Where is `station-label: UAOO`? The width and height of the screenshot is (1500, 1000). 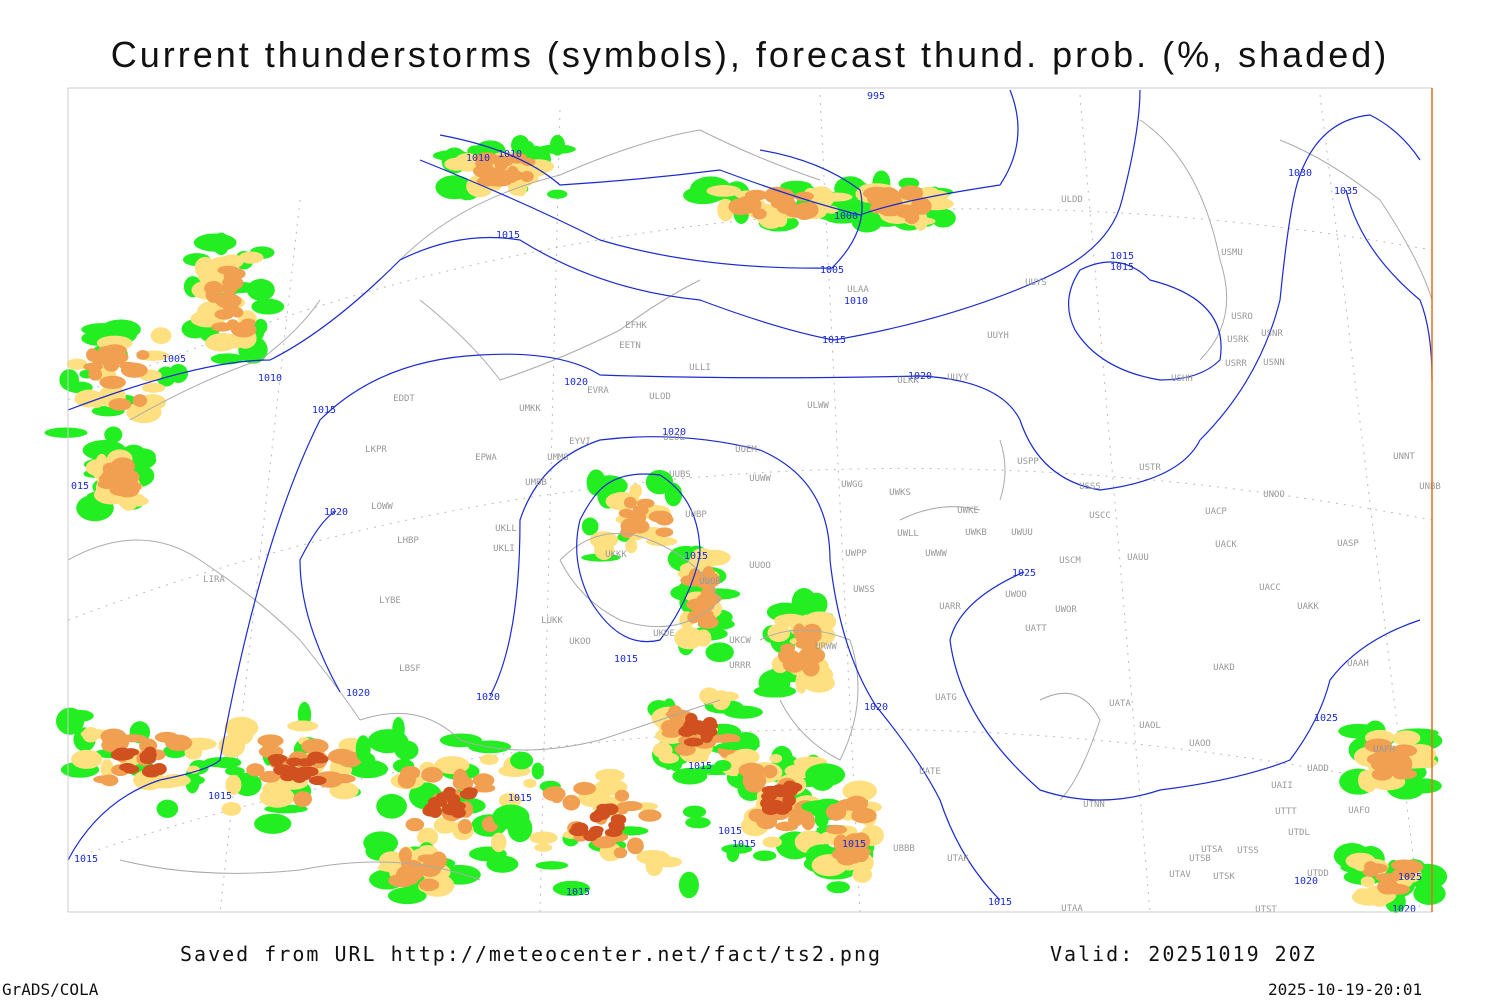
station-label: UAOO is located at coordinates (1200, 744).